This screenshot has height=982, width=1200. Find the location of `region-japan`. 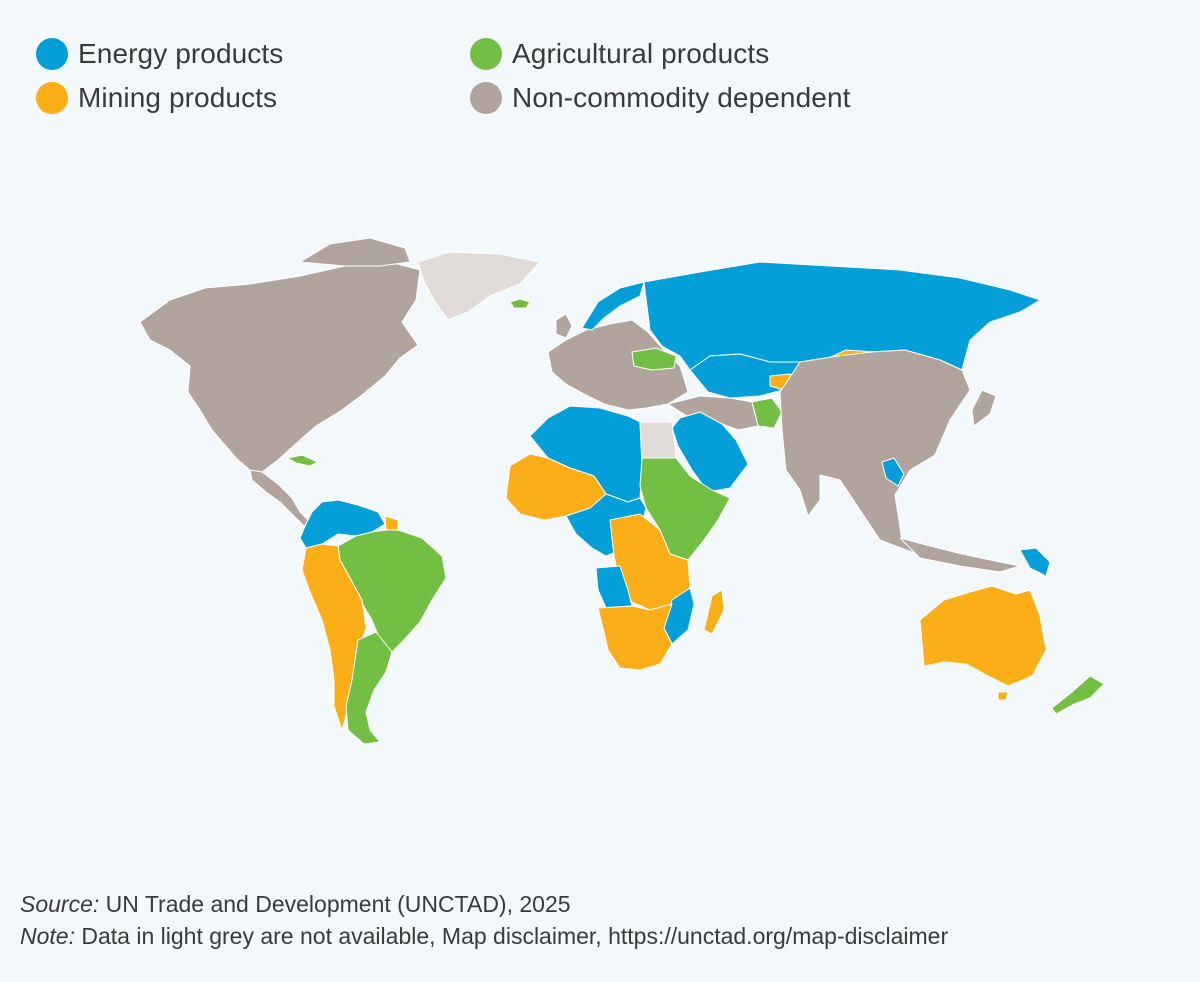

region-japan is located at coordinates (984, 408).